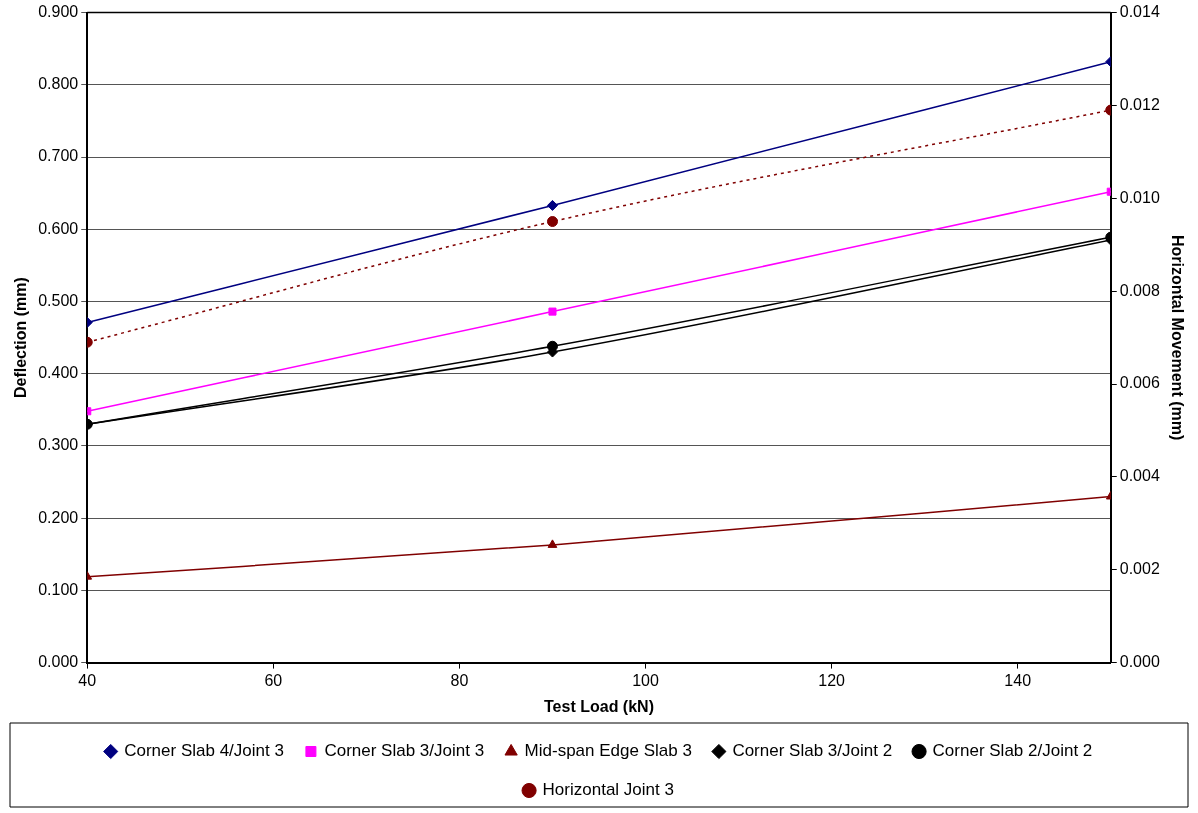 The image size is (1198, 813). Describe the element at coordinates (1139, 476) in the screenshot. I see `y2-tick-label: 0.004` at that location.